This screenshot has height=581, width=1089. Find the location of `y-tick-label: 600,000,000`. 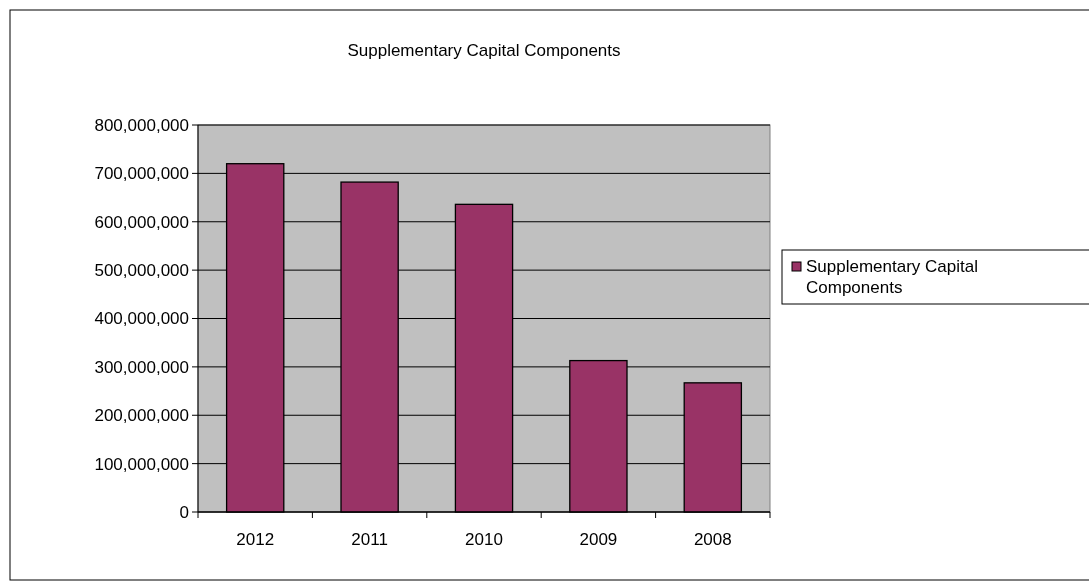

y-tick-label: 600,000,000 is located at coordinates (141, 222).